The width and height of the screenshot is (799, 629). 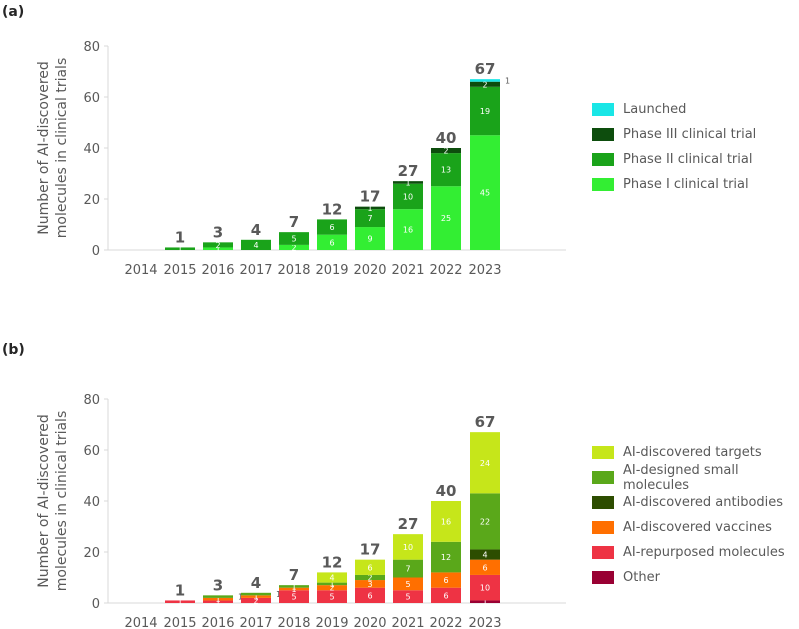 I want to click on bar-data-label: 16, so click(x=408, y=230).